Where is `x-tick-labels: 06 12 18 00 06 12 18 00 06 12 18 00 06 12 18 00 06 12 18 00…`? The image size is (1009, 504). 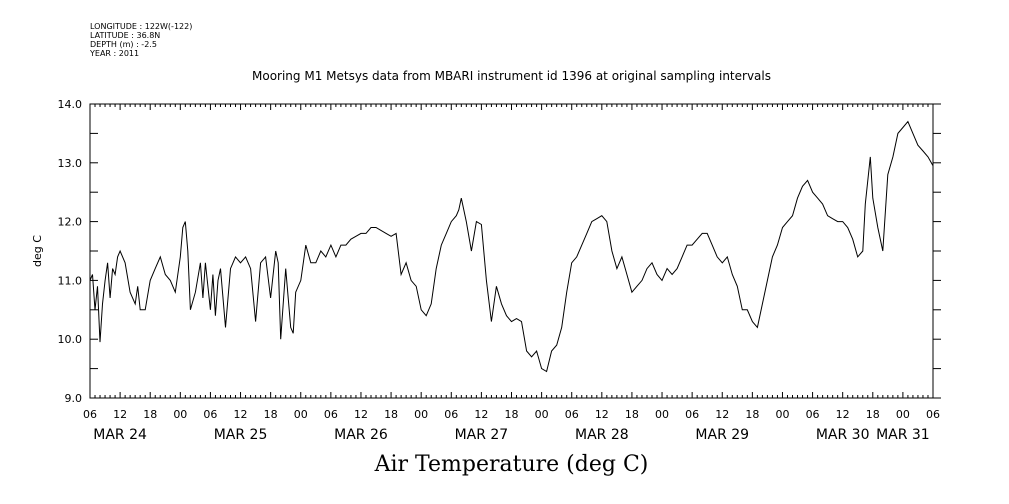
x-tick-labels: 06 12 18 00 06 12 18 00 06 12 18 00 06 12 18 00 06 12 18 00… is located at coordinates (511, 414).